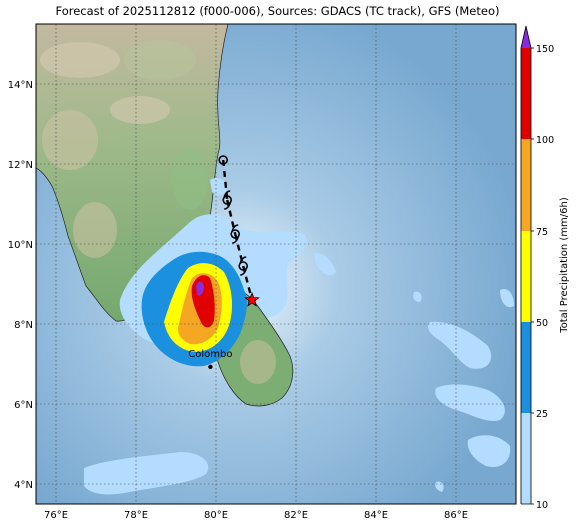 The height and width of the screenshot is (528, 580). I want to click on colorbar-tick: 100, so click(545, 140).